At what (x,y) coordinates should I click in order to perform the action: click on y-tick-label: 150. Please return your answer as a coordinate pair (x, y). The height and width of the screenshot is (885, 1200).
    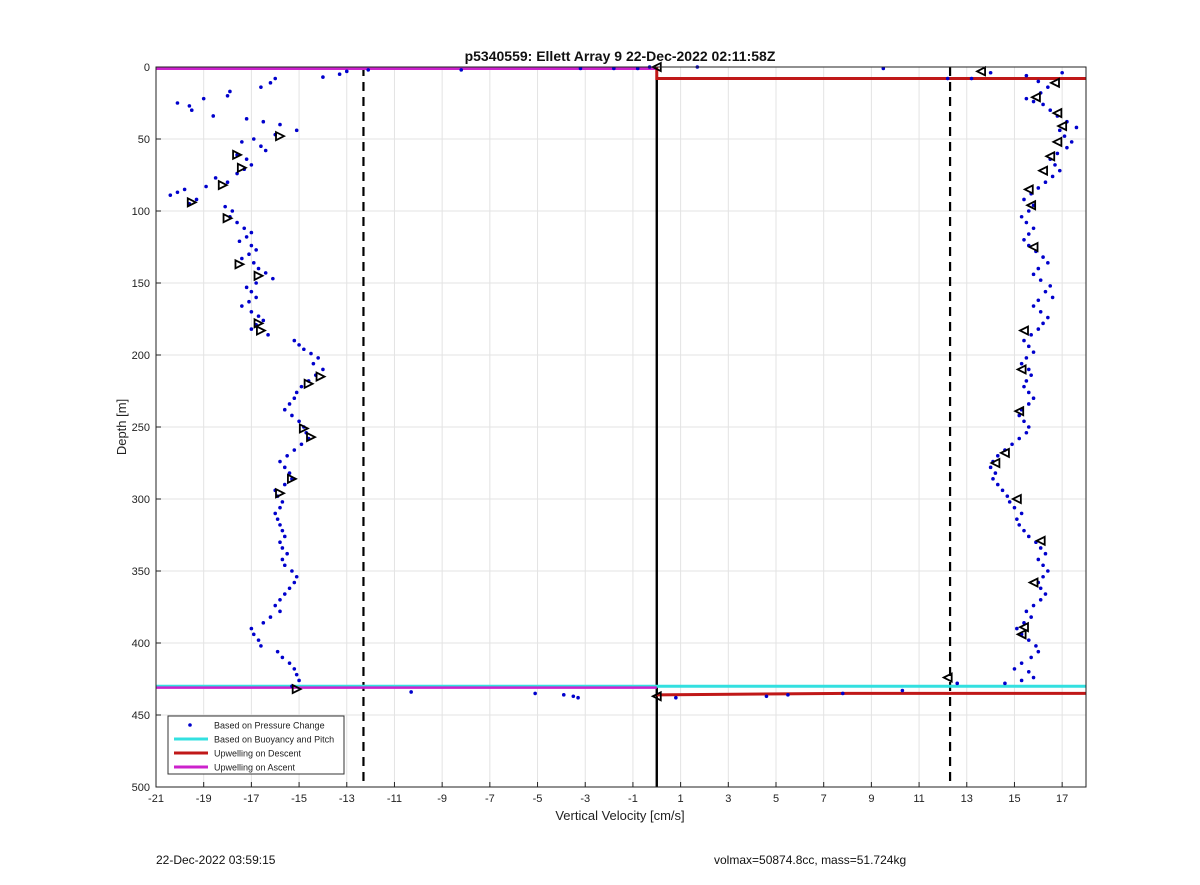
    Looking at the image, I should click on (141, 284).